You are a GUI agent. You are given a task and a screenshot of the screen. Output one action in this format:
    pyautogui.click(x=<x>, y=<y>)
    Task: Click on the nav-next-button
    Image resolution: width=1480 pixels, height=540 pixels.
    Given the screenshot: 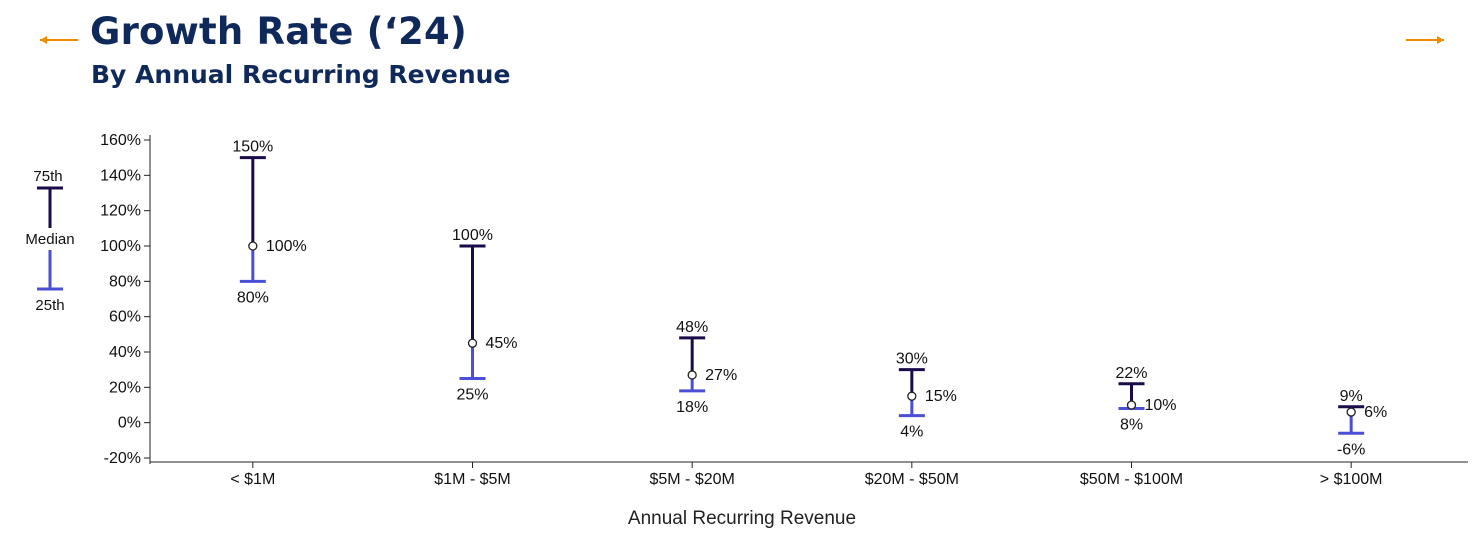 What is the action you would take?
    pyautogui.click(x=1426, y=40)
    